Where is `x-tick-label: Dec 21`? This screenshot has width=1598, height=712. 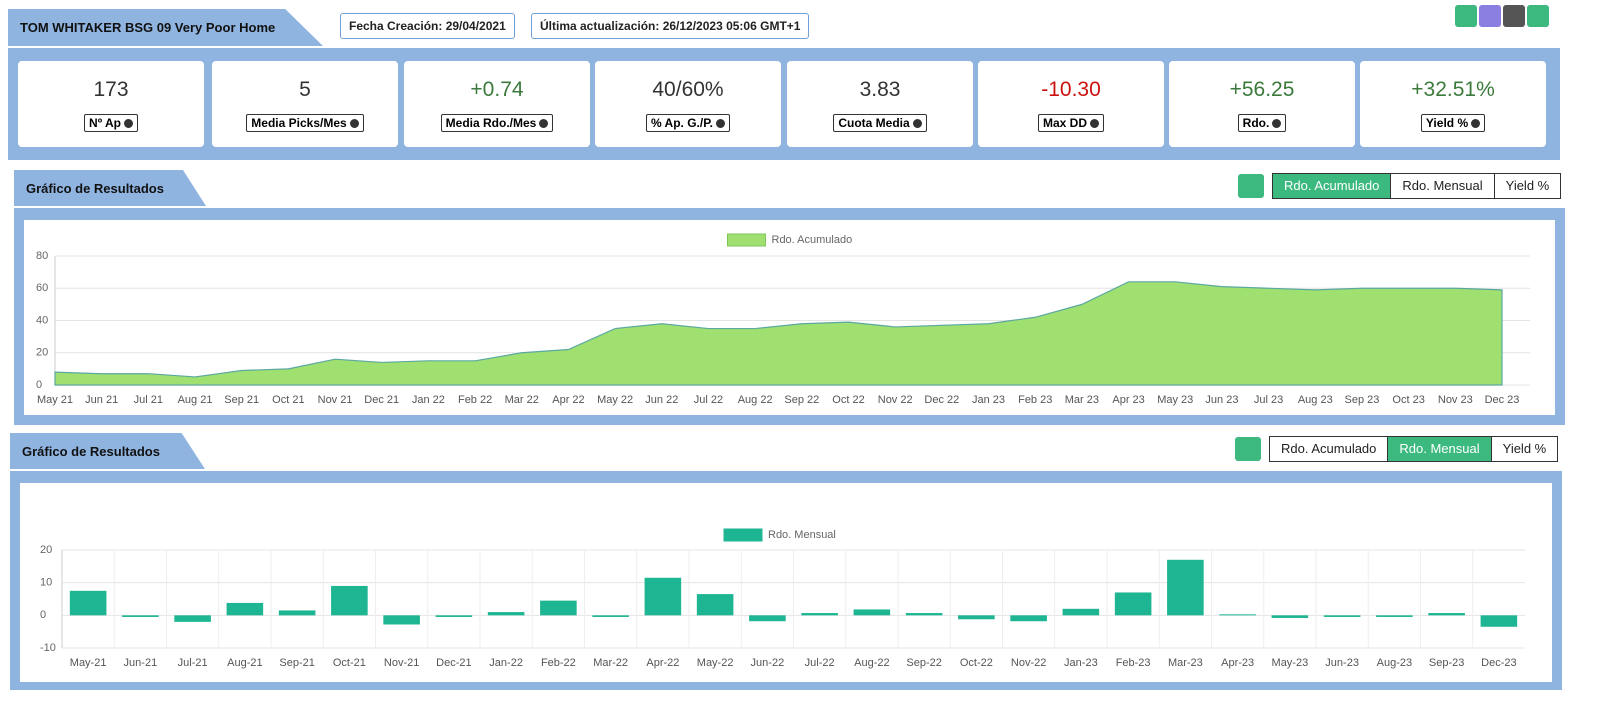 x-tick-label: Dec 21 is located at coordinates (381, 400).